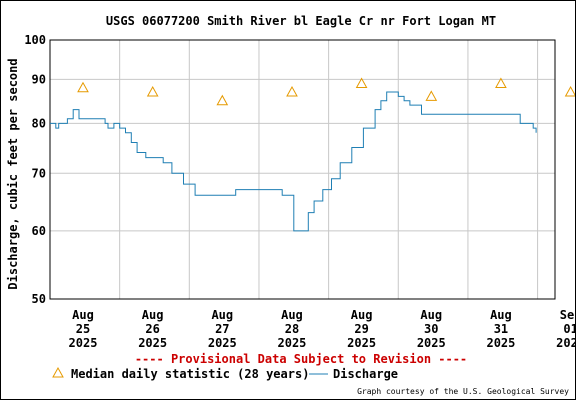 This screenshot has width=576, height=400. Describe the element at coordinates (58, 372) in the screenshot. I see `legend-median-marker` at that location.